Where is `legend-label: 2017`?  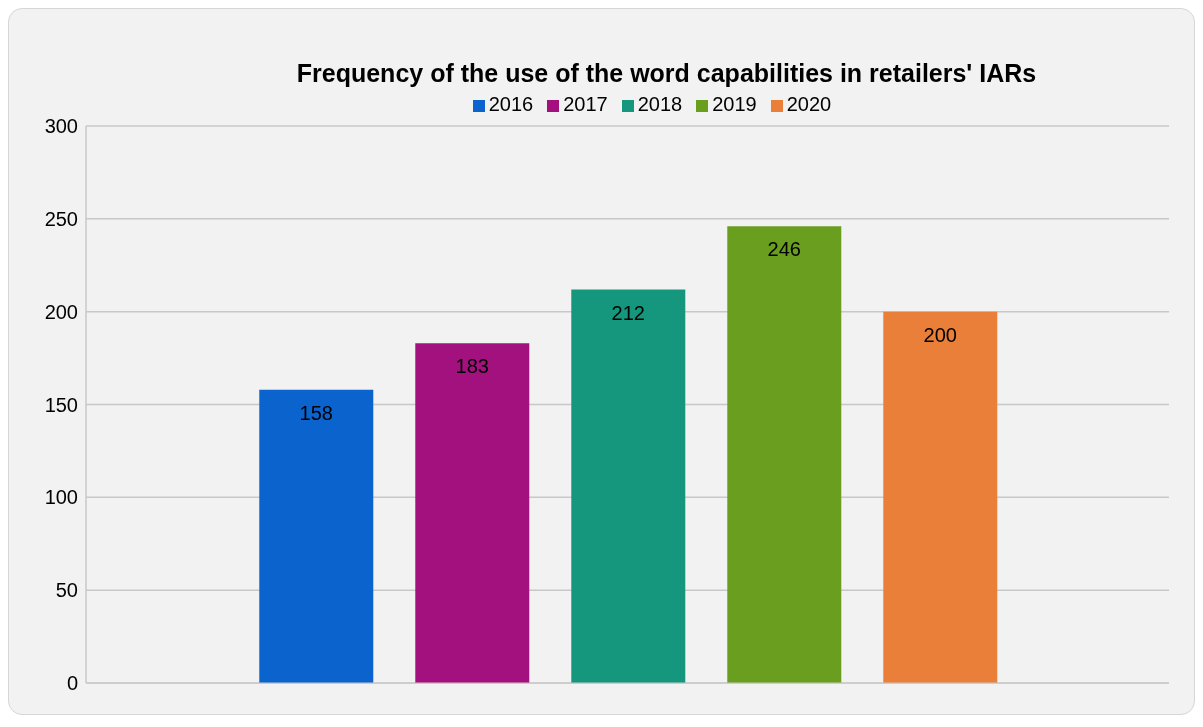 legend-label: 2017 is located at coordinates (585, 104).